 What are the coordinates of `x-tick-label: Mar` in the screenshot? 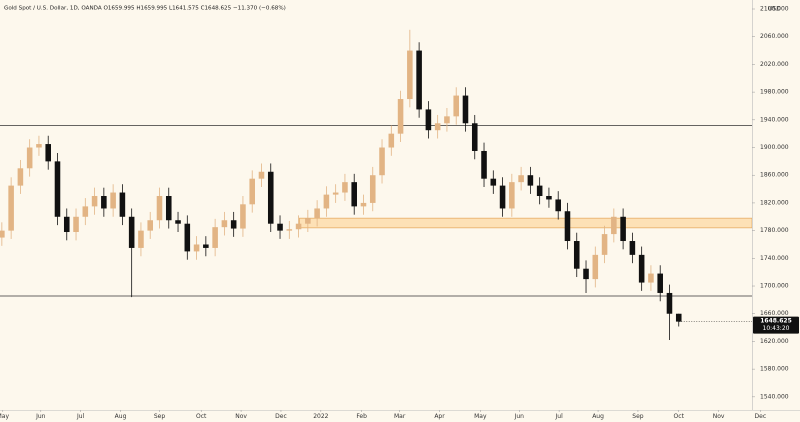 It's located at (400, 416).